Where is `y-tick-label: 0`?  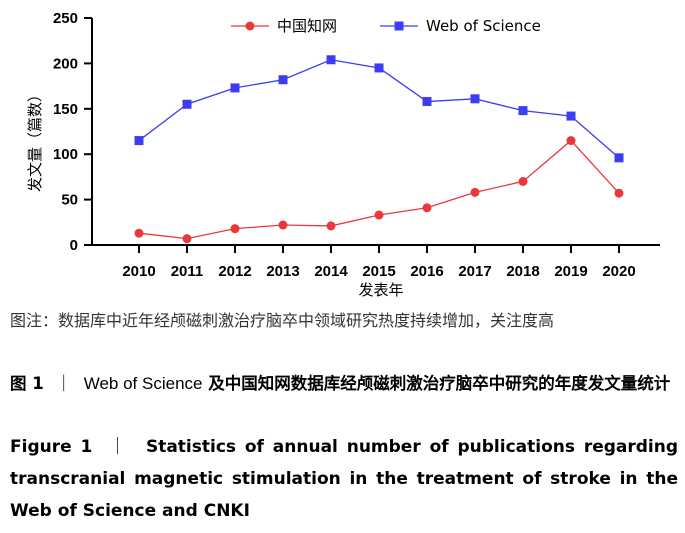
y-tick-label: 0 is located at coordinates (74, 245).